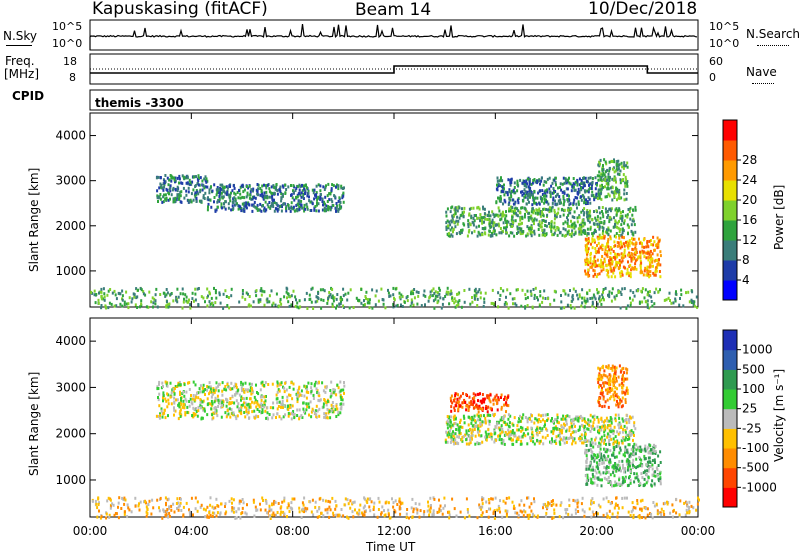 Image resolution: width=800 pixels, height=554 pixels. I want to click on nsky-line-key, so click(19, 45).